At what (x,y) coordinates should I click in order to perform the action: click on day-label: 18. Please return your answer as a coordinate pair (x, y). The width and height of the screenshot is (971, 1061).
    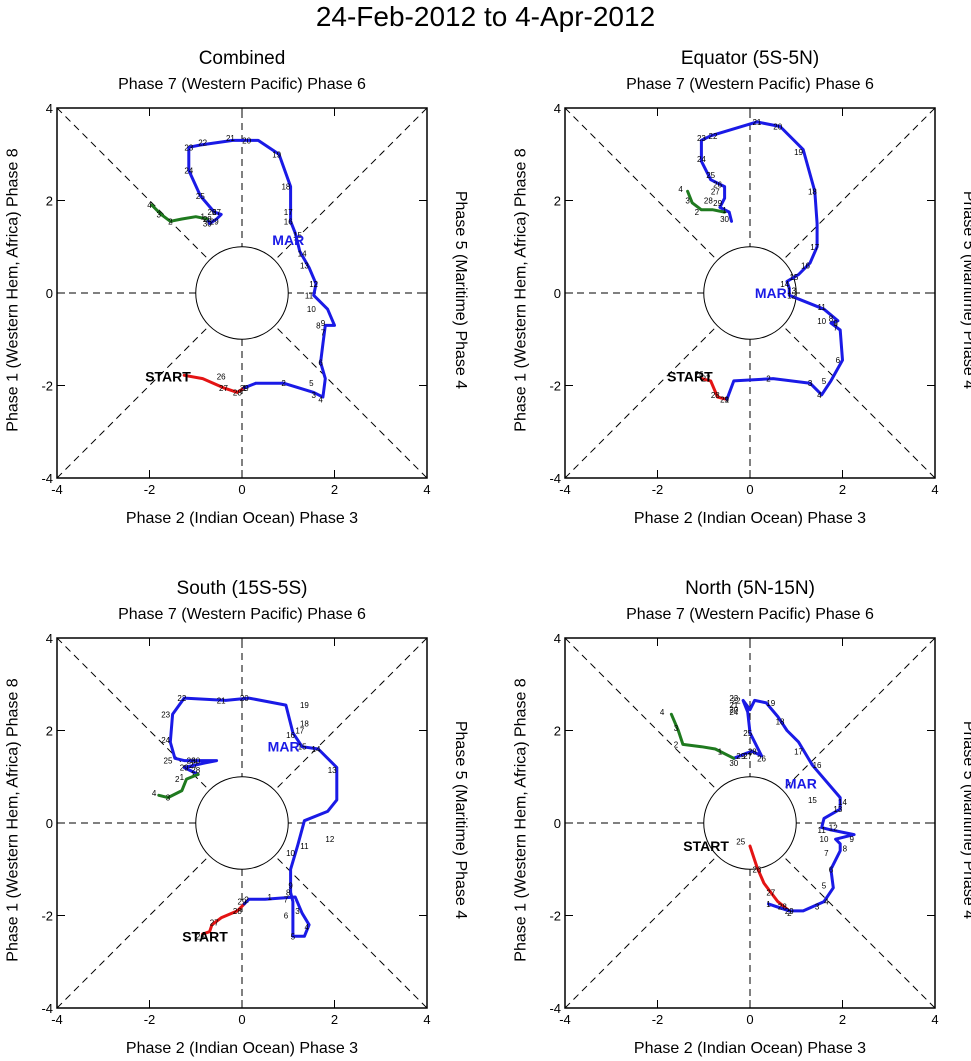
    Looking at the image, I should click on (304, 724).